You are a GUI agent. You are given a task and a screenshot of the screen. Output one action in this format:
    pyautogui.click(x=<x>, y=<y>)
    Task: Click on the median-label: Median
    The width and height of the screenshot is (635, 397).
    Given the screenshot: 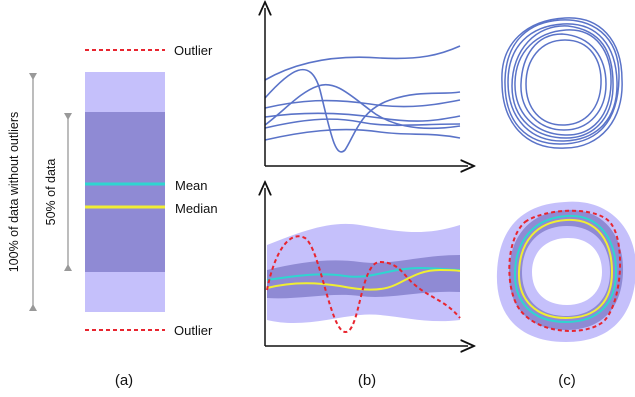 What is the action you would take?
    pyautogui.click(x=196, y=208)
    